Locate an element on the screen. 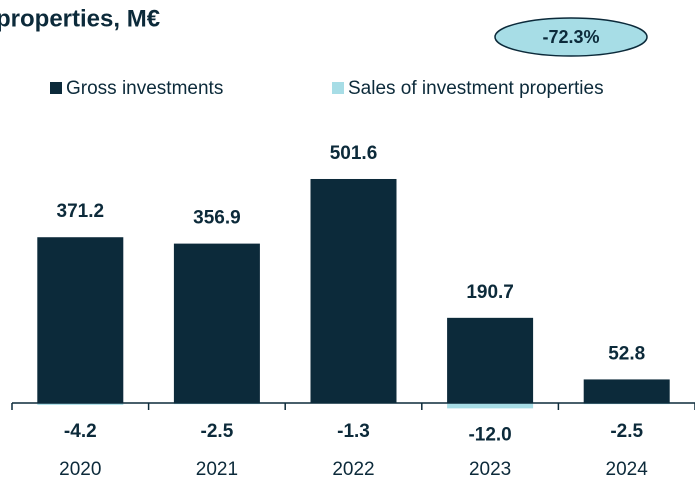 The image size is (695, 483). value-label: 371.2 is located at coordinates (81, 211).